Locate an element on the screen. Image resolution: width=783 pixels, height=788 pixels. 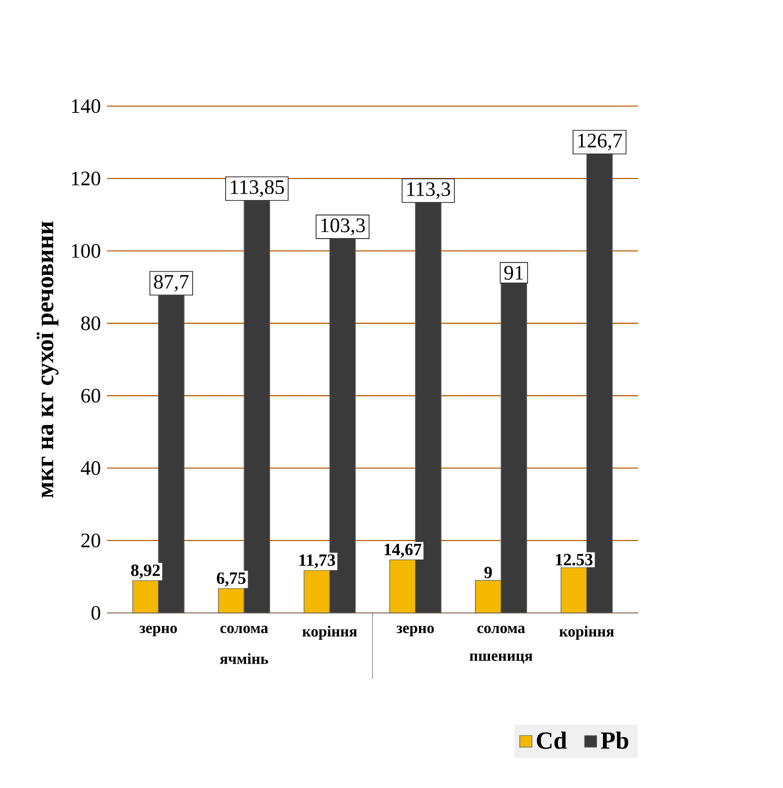
data-label: 6,75 is located at coordinates (231, 579).